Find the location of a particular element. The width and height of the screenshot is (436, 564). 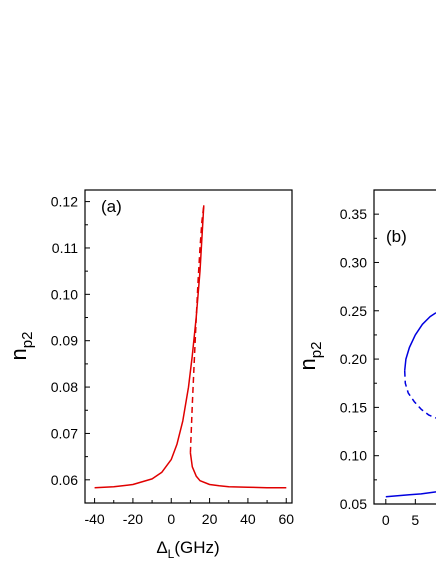

x-tick-label: -40 is located at coordinates (94, 519).